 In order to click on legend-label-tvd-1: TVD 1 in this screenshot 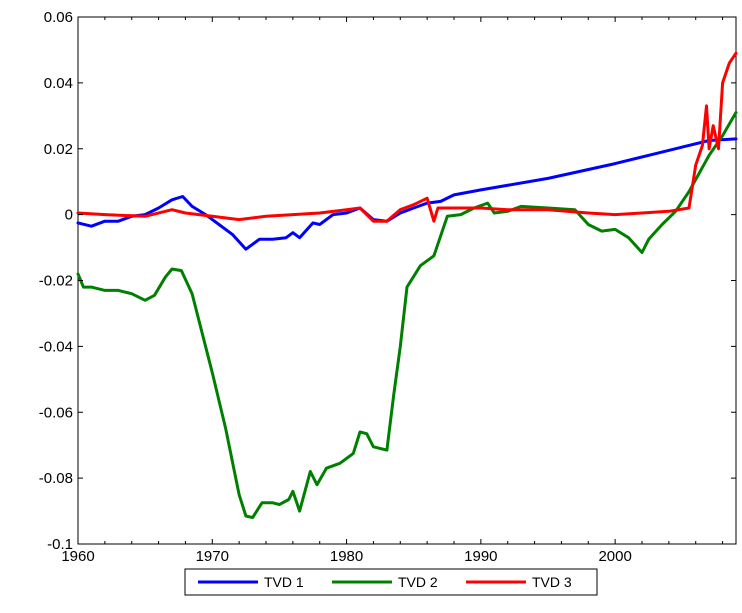, I will do `click(284, 582)`.